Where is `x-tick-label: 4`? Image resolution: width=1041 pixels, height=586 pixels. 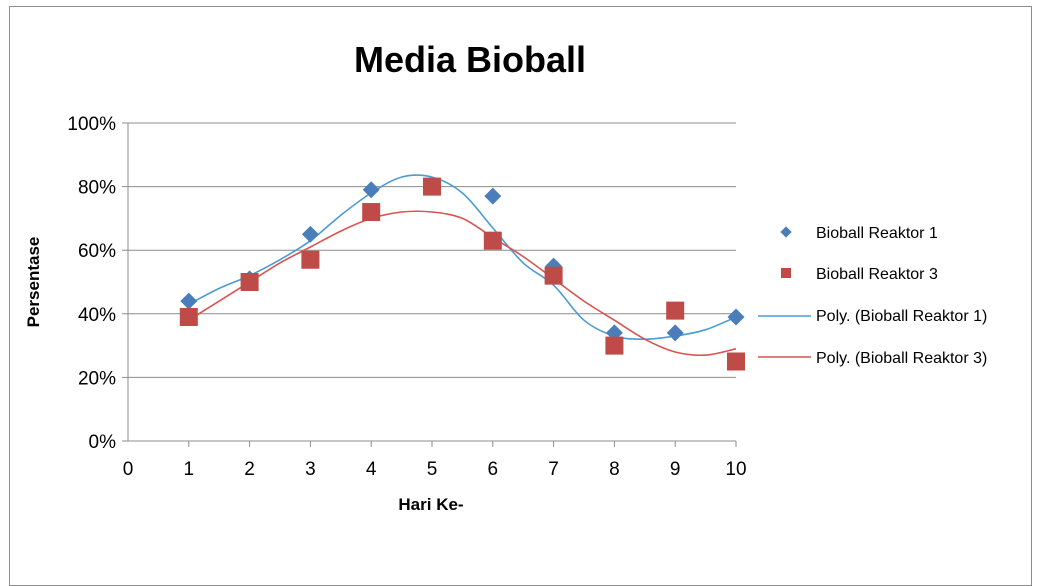 x-tick-label: 4 is located at coordinates (371, 469).